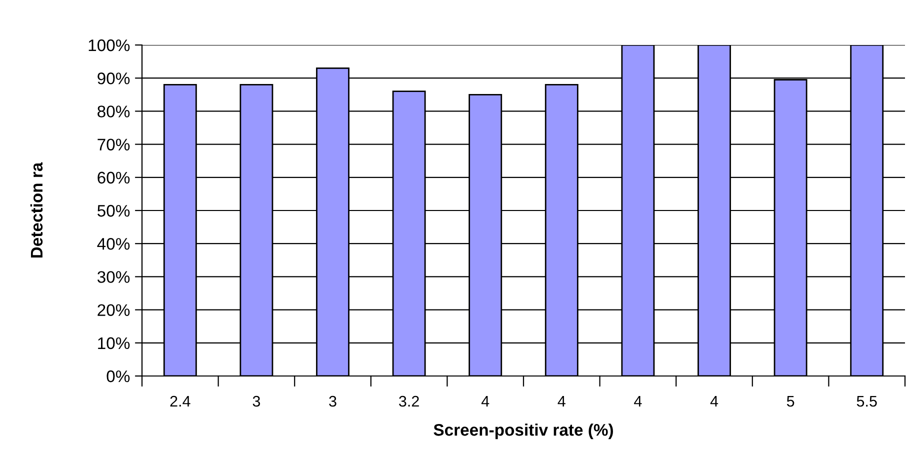 This screenshot has height=450, width=911. Describe the element at coordinates (36, 210) in the screenshot. I see `y-axis-title: Detection ra` at that location.